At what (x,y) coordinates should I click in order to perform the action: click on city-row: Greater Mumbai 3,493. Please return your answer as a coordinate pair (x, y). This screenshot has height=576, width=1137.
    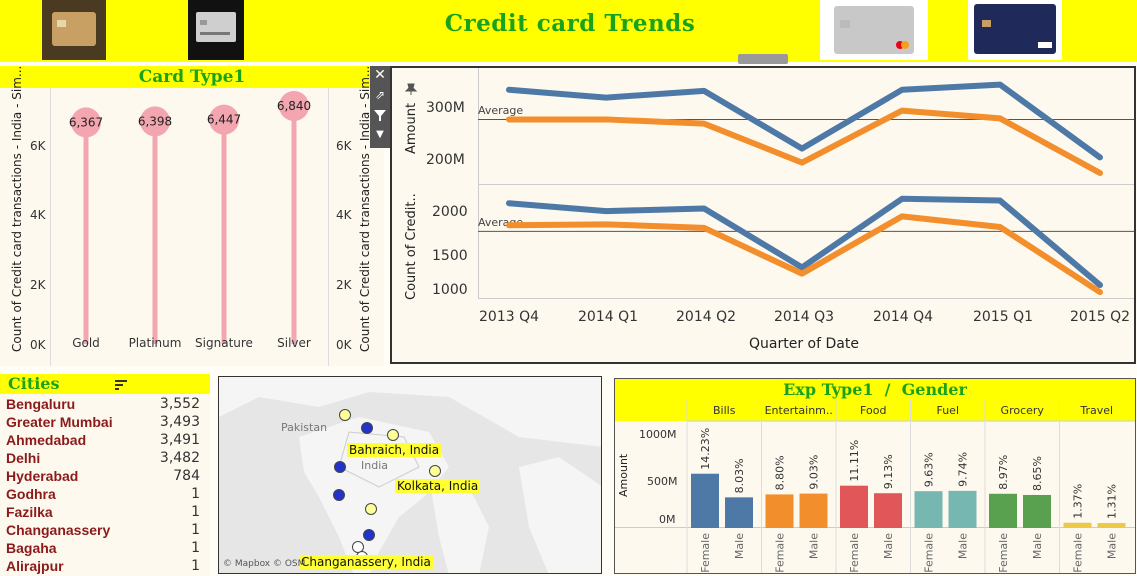
    Looking at the image, I should click on (106, 423).